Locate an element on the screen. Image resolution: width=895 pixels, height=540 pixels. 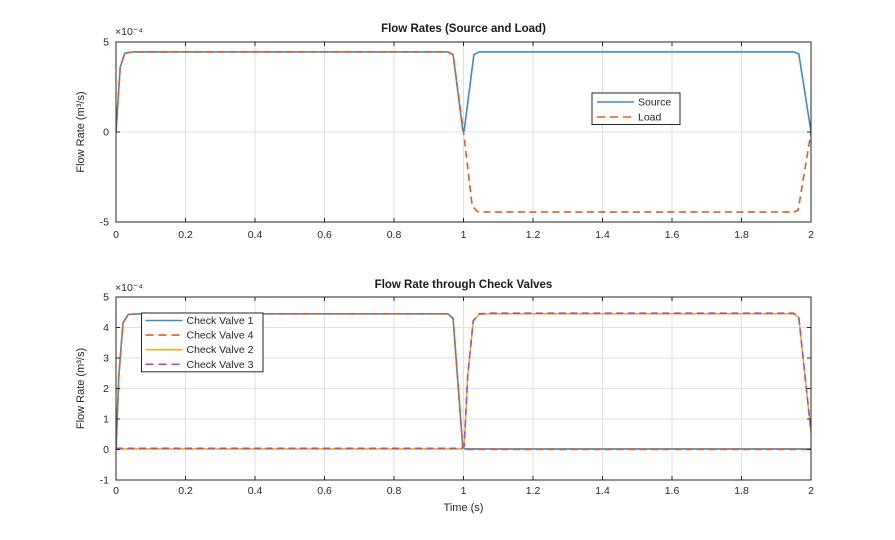
legend-entry-label: Load is located at coordinates (650, 118).